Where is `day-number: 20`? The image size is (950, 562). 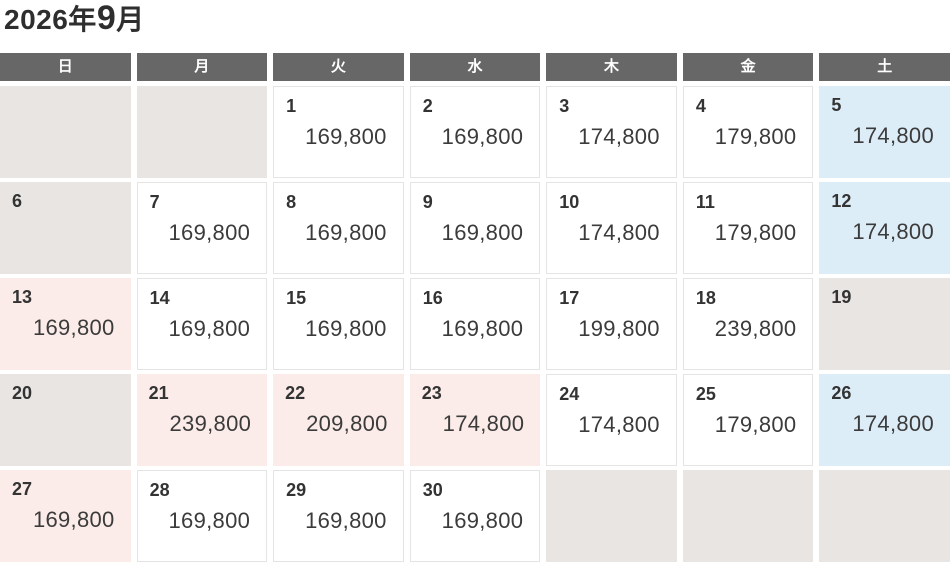 day-number: 20 is located at coordinates (22, 393).